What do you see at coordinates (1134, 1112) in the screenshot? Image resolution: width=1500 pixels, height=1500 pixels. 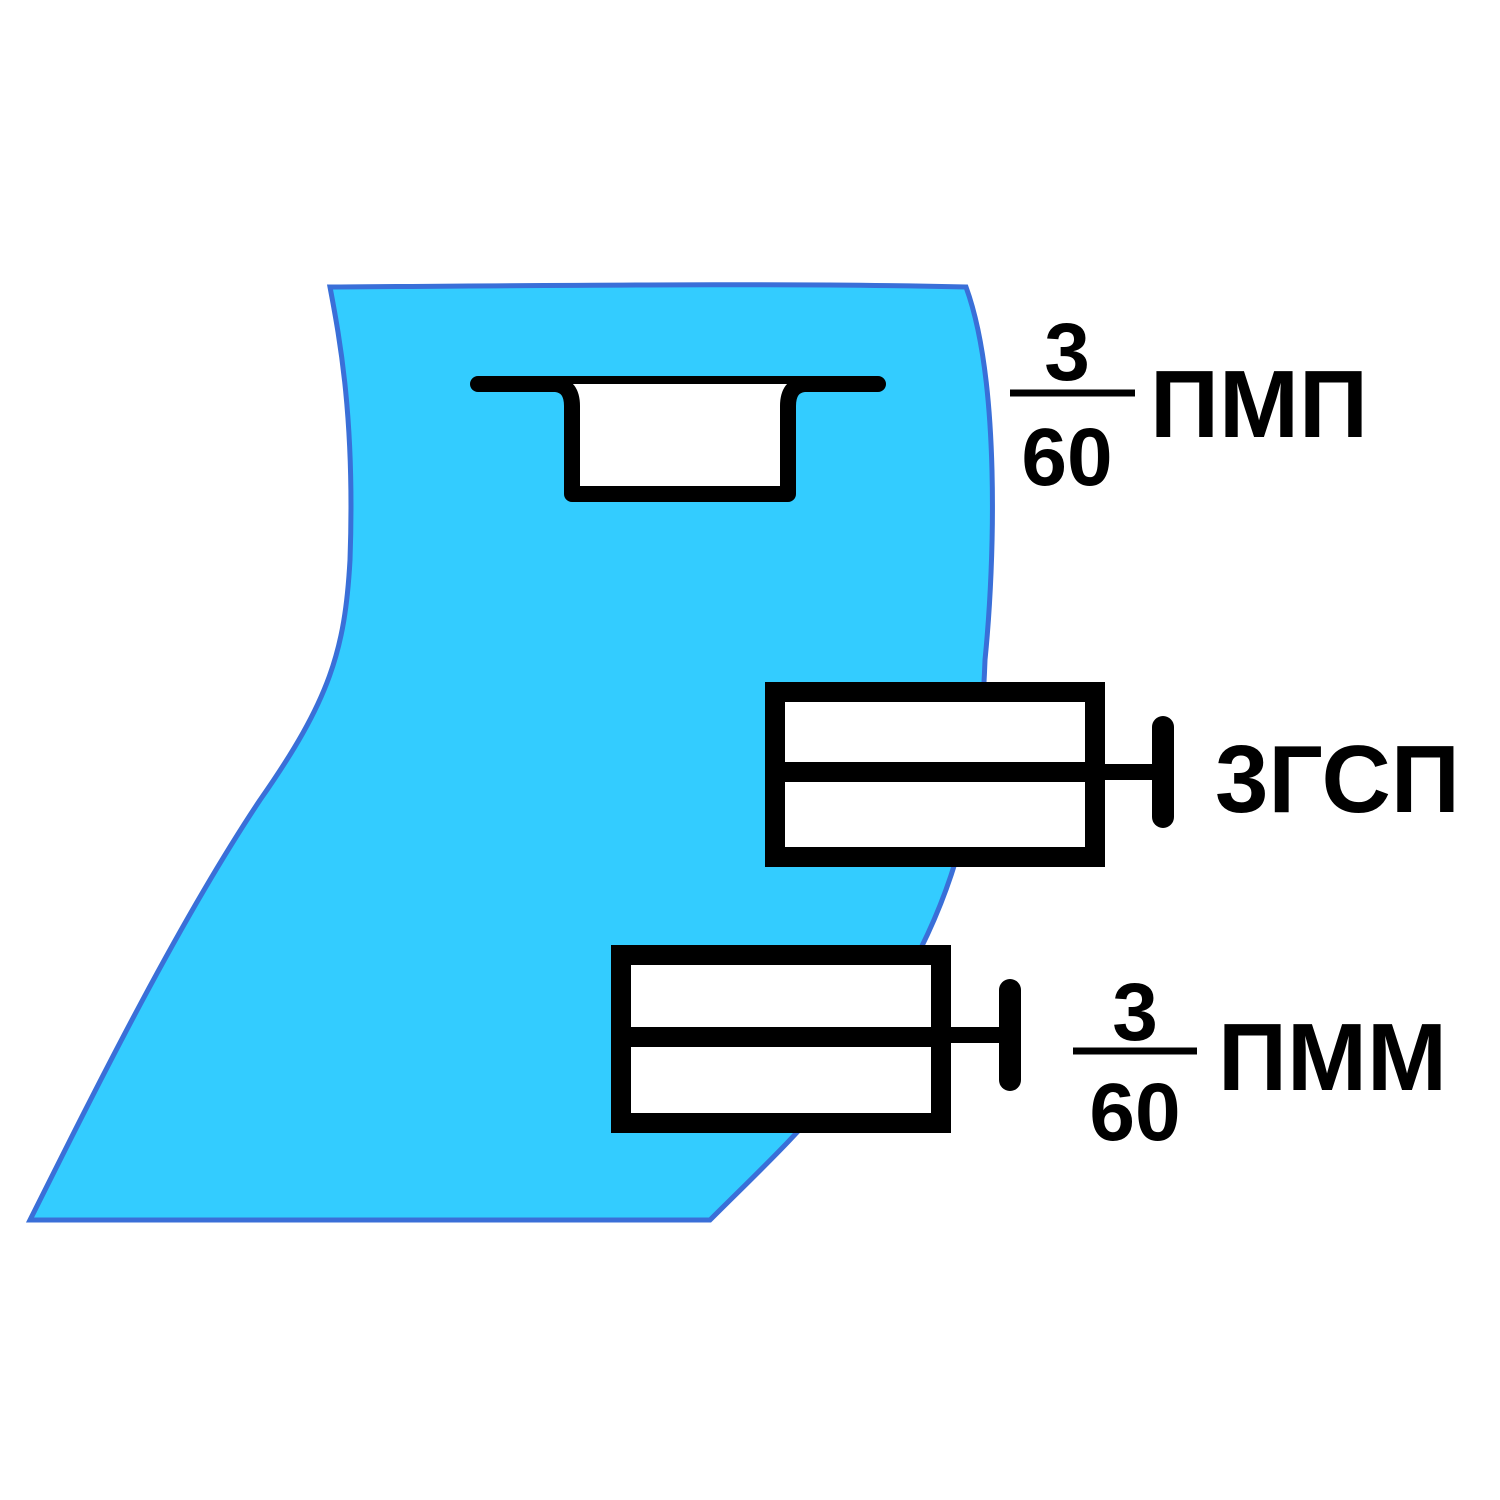 I see `pmm-denominator: 60` at bounding box center [1134, 1112].